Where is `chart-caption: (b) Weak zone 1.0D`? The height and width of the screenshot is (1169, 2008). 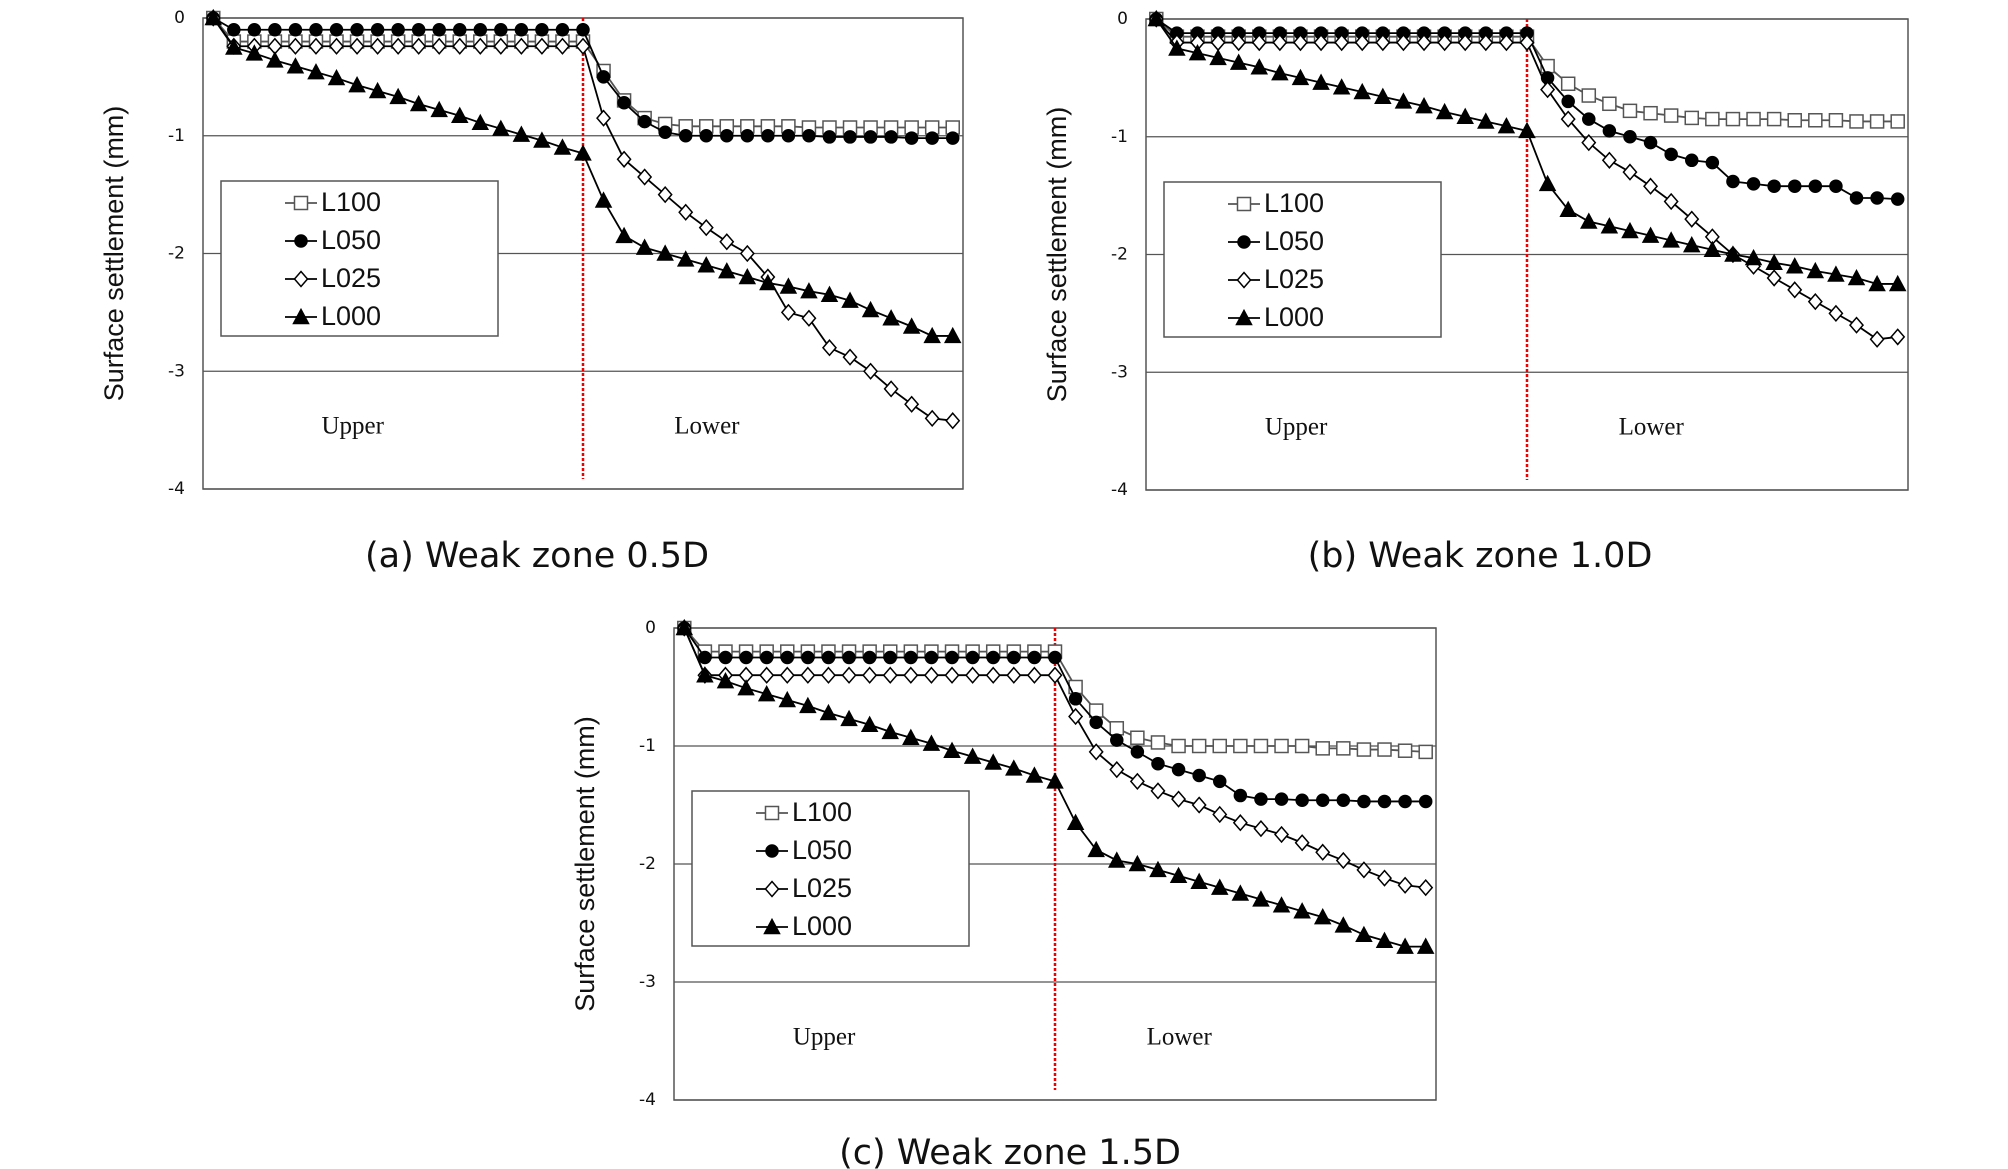
chart-caption: (b) Weak zone 1.0D is located at coordinates (1480, 556).